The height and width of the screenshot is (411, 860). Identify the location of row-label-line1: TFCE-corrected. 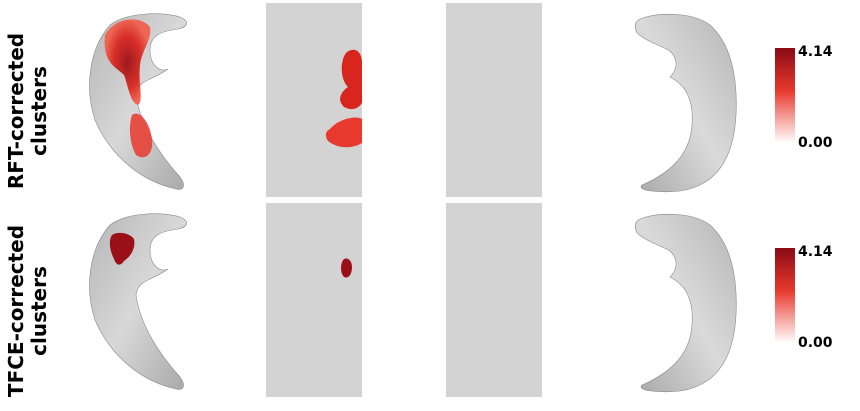
(16, 311).